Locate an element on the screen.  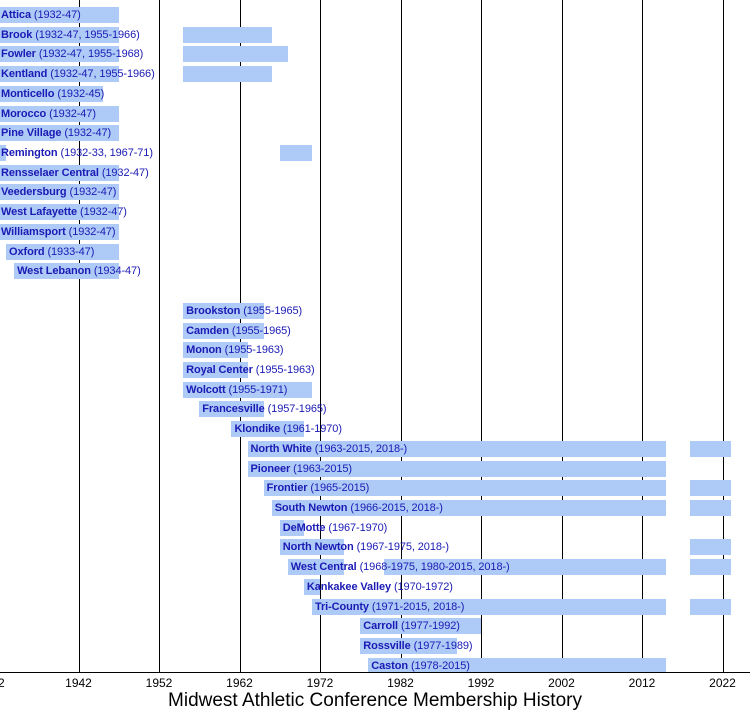
timeline-row-label: Monticello (1932-45) is located at coordinates (52, 94).